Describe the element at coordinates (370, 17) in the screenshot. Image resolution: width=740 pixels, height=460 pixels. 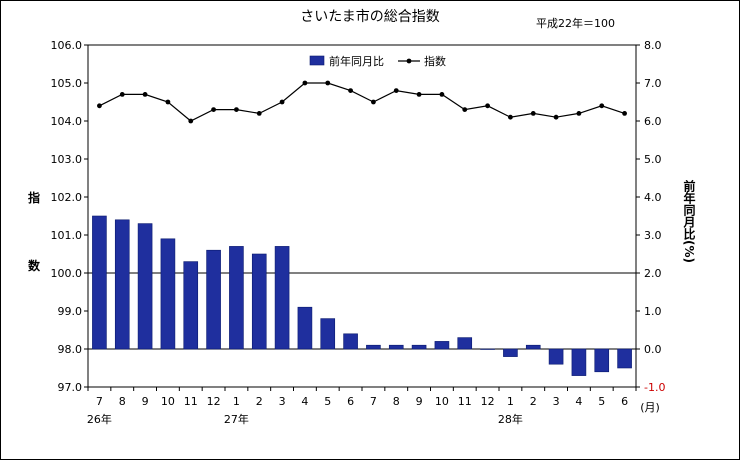
I see `chart-title: さいたま市の総合指数` at that location.